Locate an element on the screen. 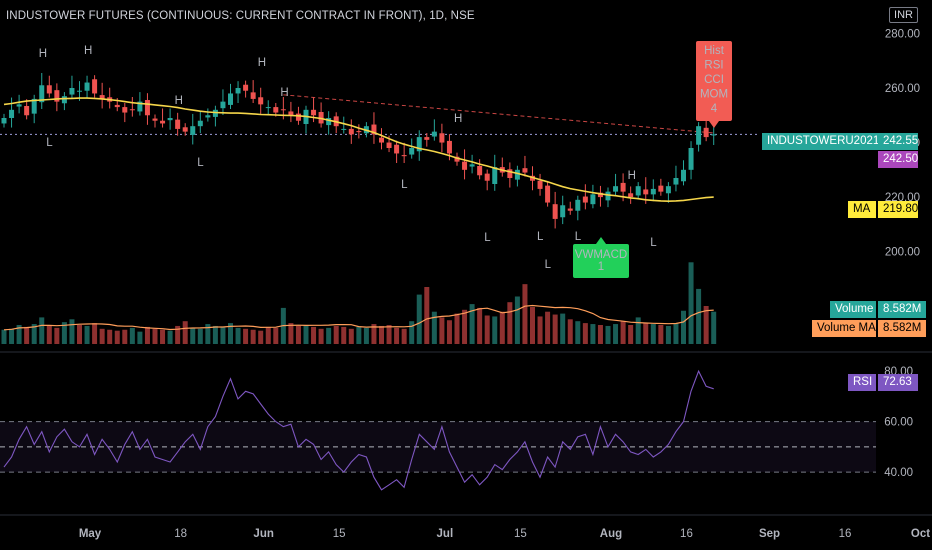 The width and height of the screenshot is (932, 550). time-tick-label: 18 is located at coordinates (180, 534).